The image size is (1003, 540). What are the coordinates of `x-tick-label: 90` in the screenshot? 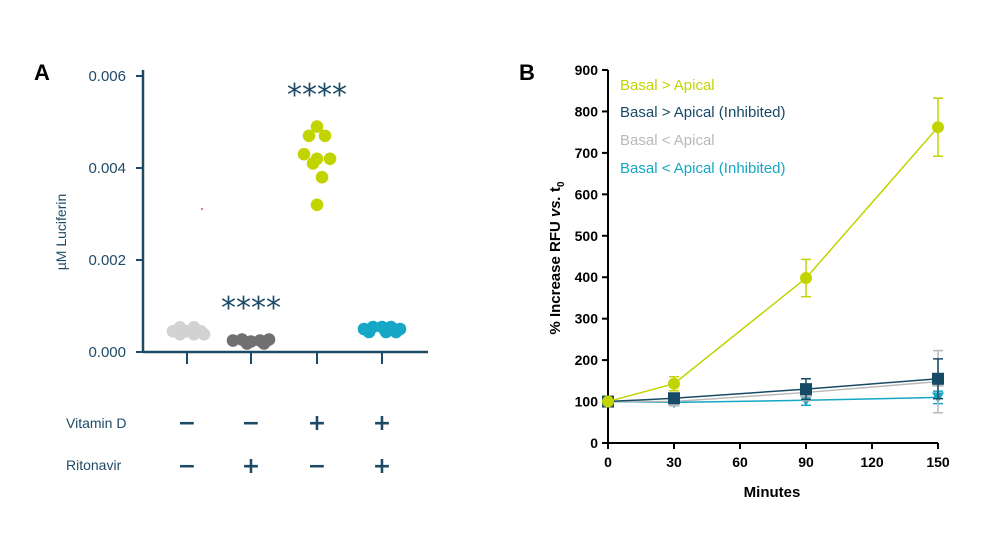 It's located at (806, 462).